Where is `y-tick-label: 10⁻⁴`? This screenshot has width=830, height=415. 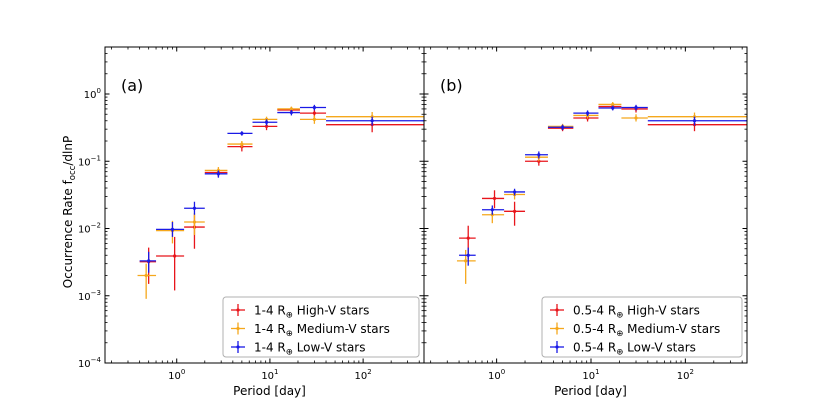 y-tick-label: 10⁻⁴ is located at coordinates (90, 363).